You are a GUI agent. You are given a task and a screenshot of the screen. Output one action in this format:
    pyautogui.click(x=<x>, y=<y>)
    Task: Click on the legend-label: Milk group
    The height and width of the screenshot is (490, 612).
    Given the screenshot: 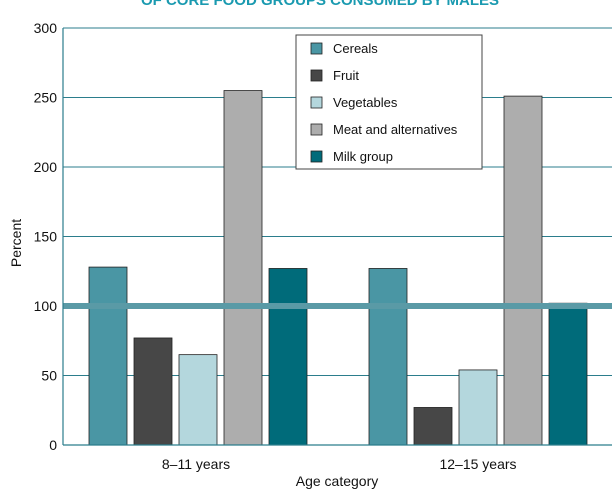 What is the action you would take?
    pyautogui.click(x=363, y=156)
    